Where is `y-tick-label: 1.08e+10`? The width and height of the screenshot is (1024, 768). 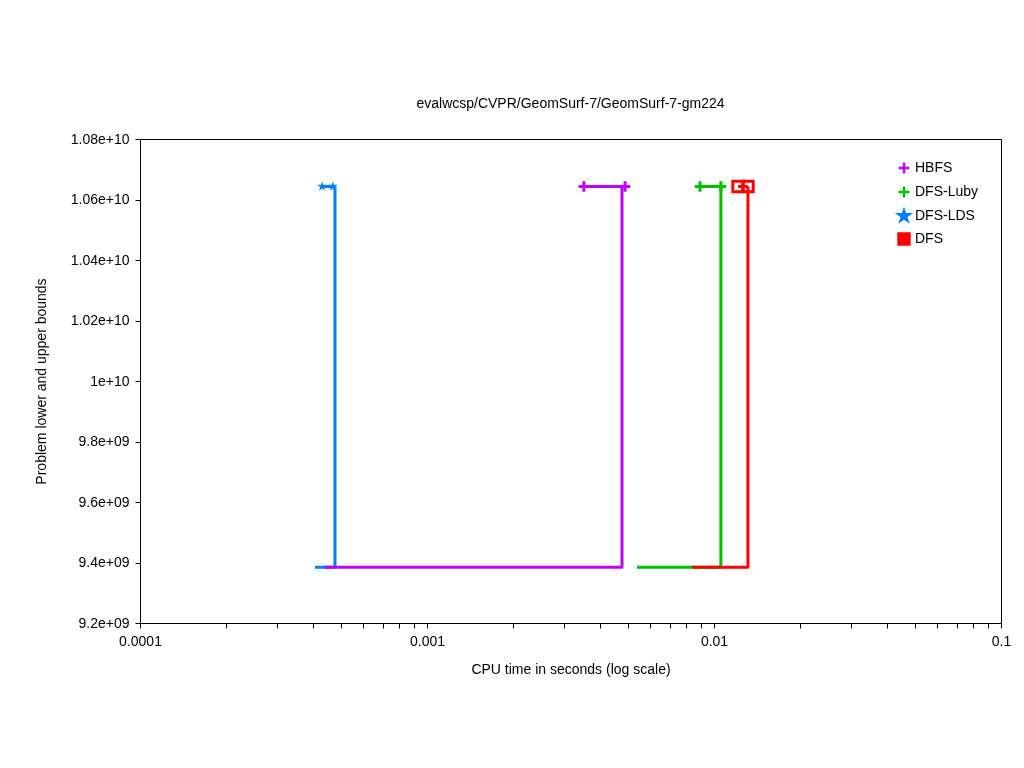 y-tick-label: 1.08e+10 is located at coordinates (100, 138).